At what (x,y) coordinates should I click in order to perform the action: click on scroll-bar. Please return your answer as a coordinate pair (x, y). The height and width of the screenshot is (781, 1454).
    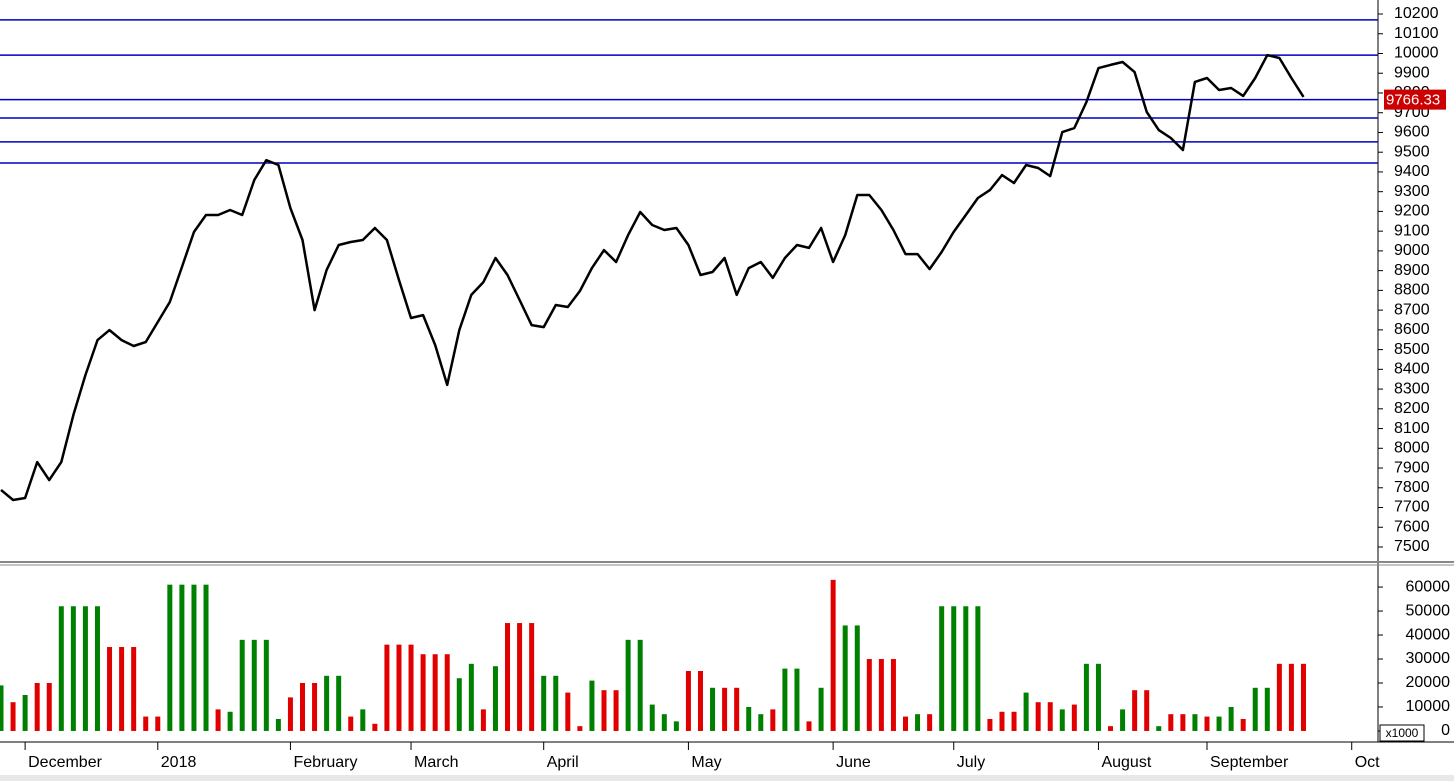
    Looking at the image, I should click on (727, 778).